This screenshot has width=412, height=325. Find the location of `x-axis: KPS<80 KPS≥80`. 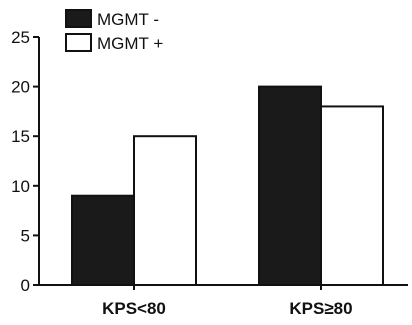

x-axis: KPS<80 KPS≥80 is located at coordinates (223, 301).